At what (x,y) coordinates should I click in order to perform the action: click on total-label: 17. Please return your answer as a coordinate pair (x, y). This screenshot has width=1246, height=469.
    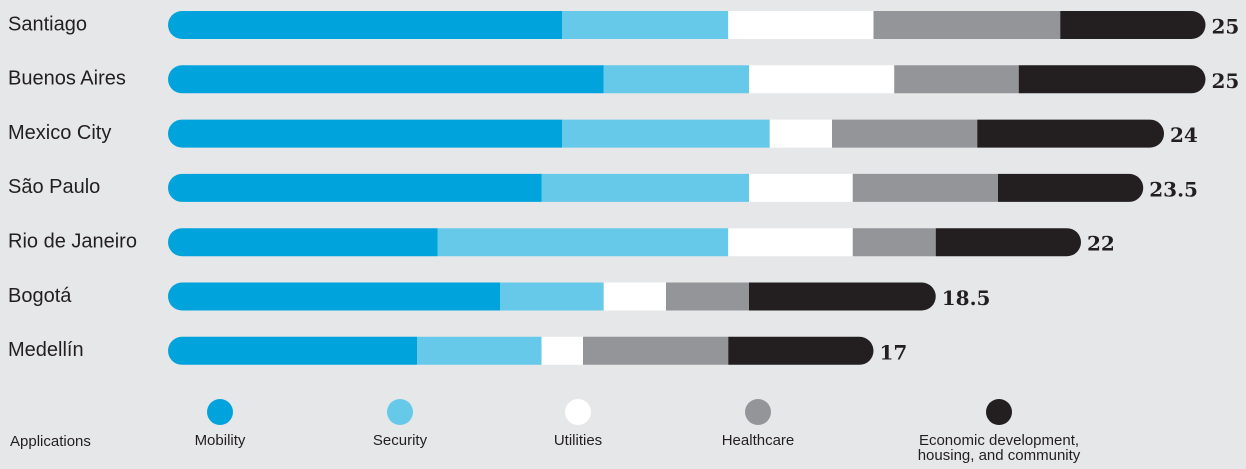
    Looking at the image, I should click on (894, 352).